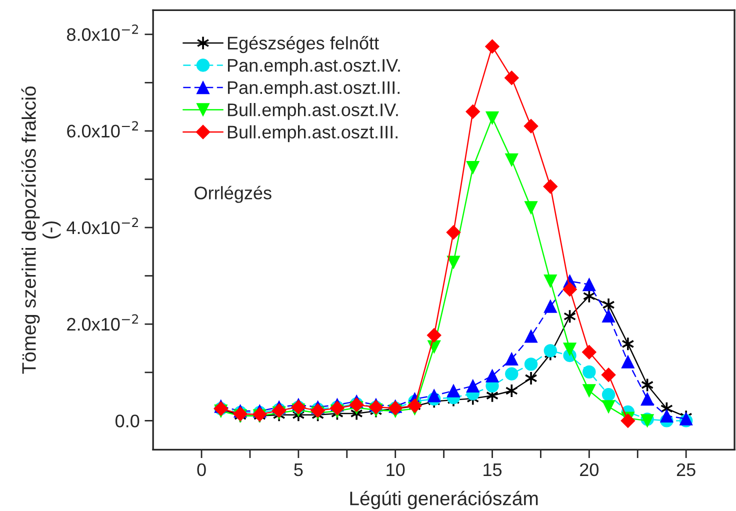  What do you see at coordinates (313, 111) in the screenshot?
I see `legend-label: Bull.emph.ast.oszt.IV.` at bounding box center [313, 111].